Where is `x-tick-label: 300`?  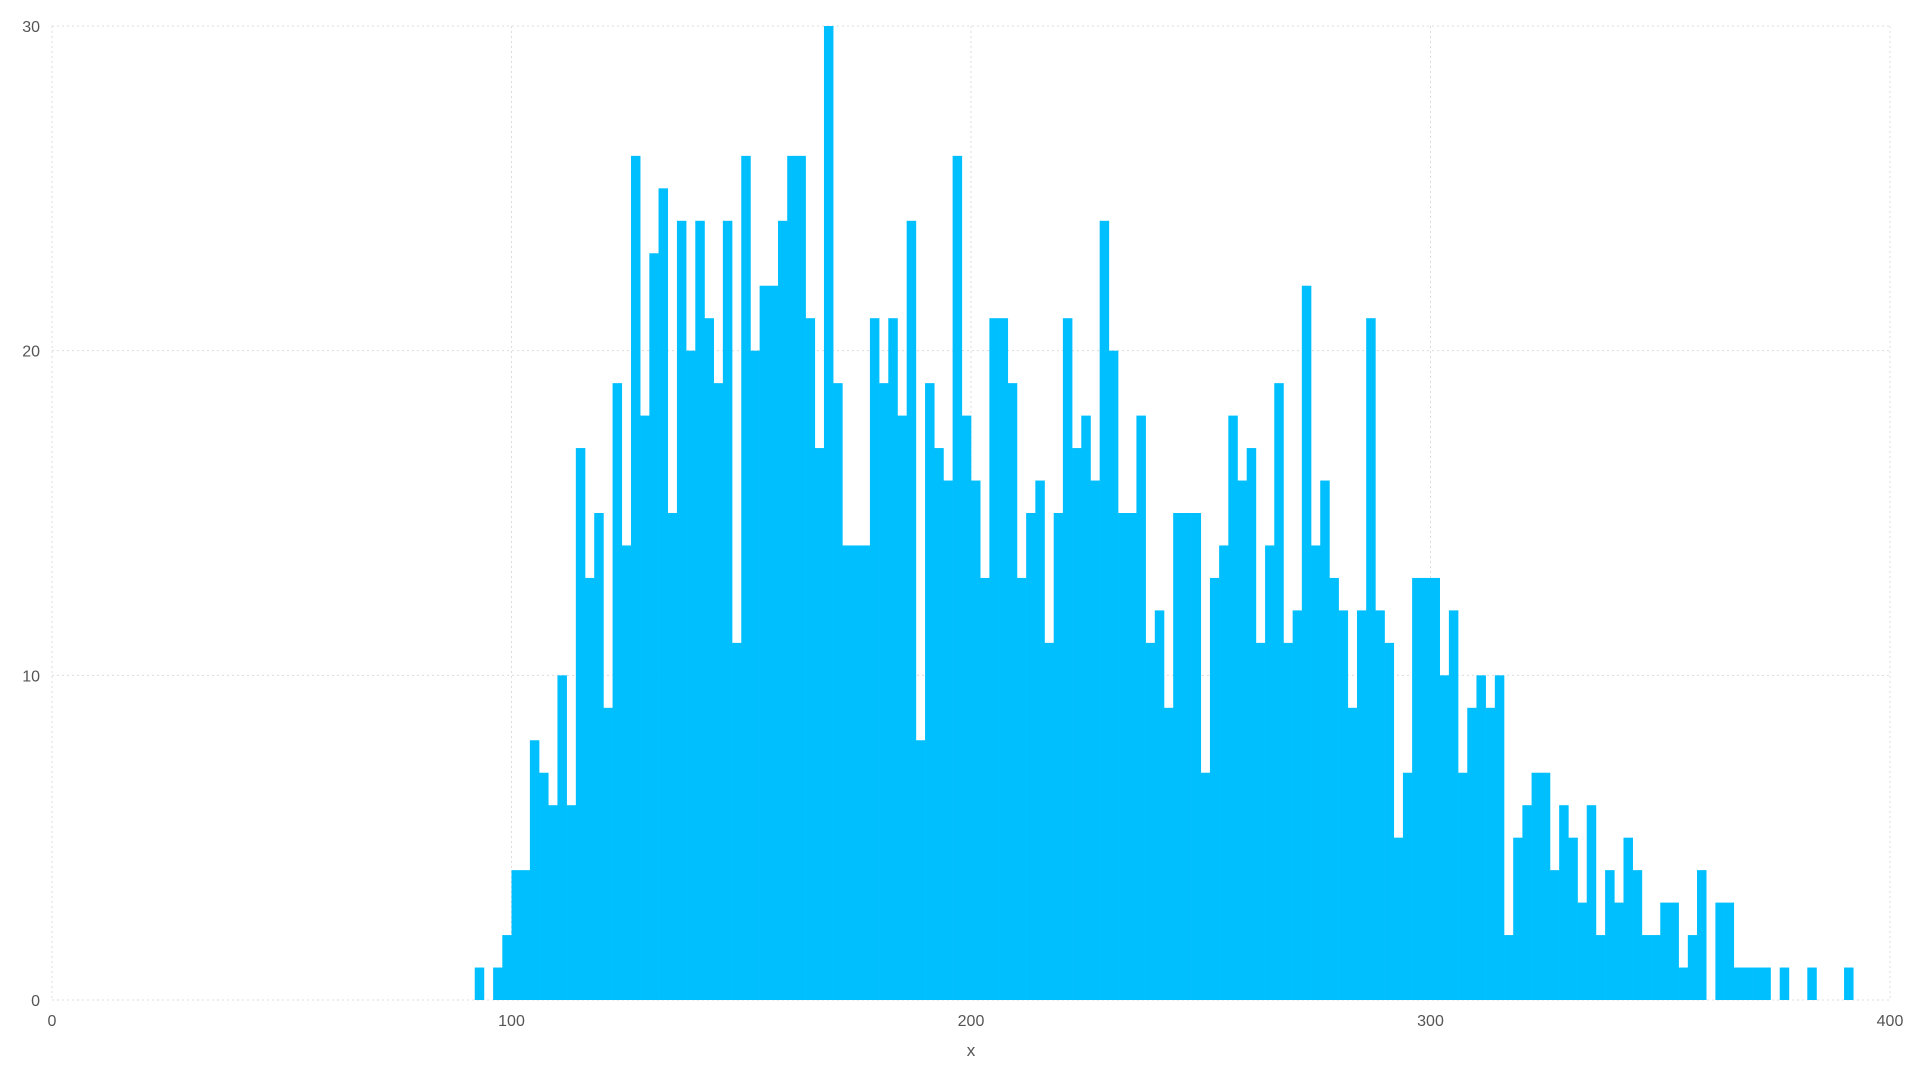
x-tick-label: 300 is located at coordinates (1430, 1021).